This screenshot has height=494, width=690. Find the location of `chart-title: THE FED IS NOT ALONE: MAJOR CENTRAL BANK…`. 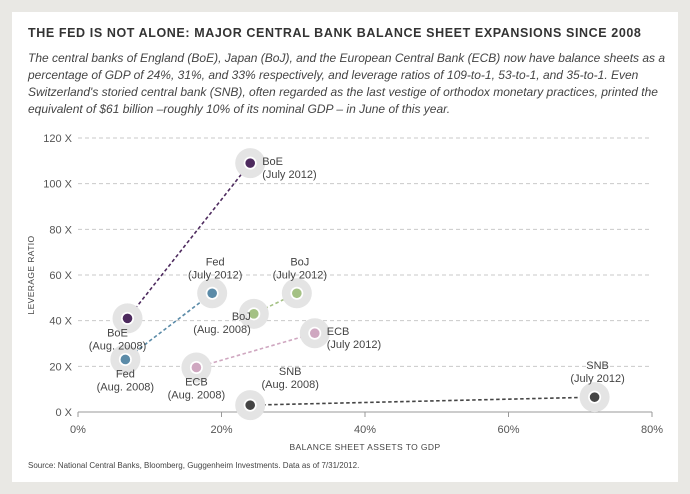

chart-title: THE FED IS NOT ALONE: MAJOR CENTRAL BANK… is located at coordinates (335, 33).